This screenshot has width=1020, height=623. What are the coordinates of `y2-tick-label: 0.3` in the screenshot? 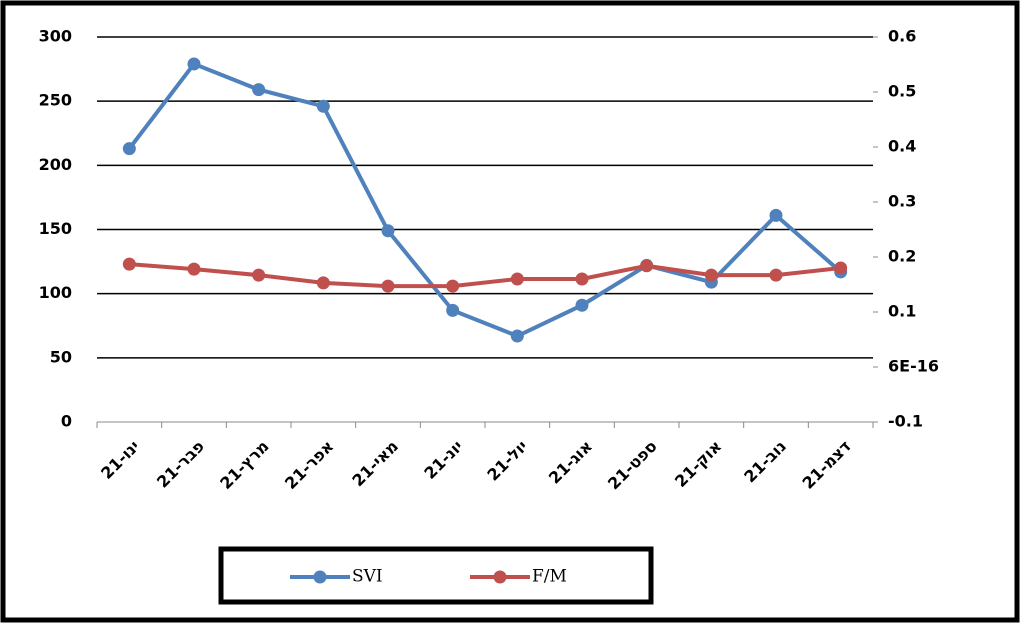 It's located at (902, 201).